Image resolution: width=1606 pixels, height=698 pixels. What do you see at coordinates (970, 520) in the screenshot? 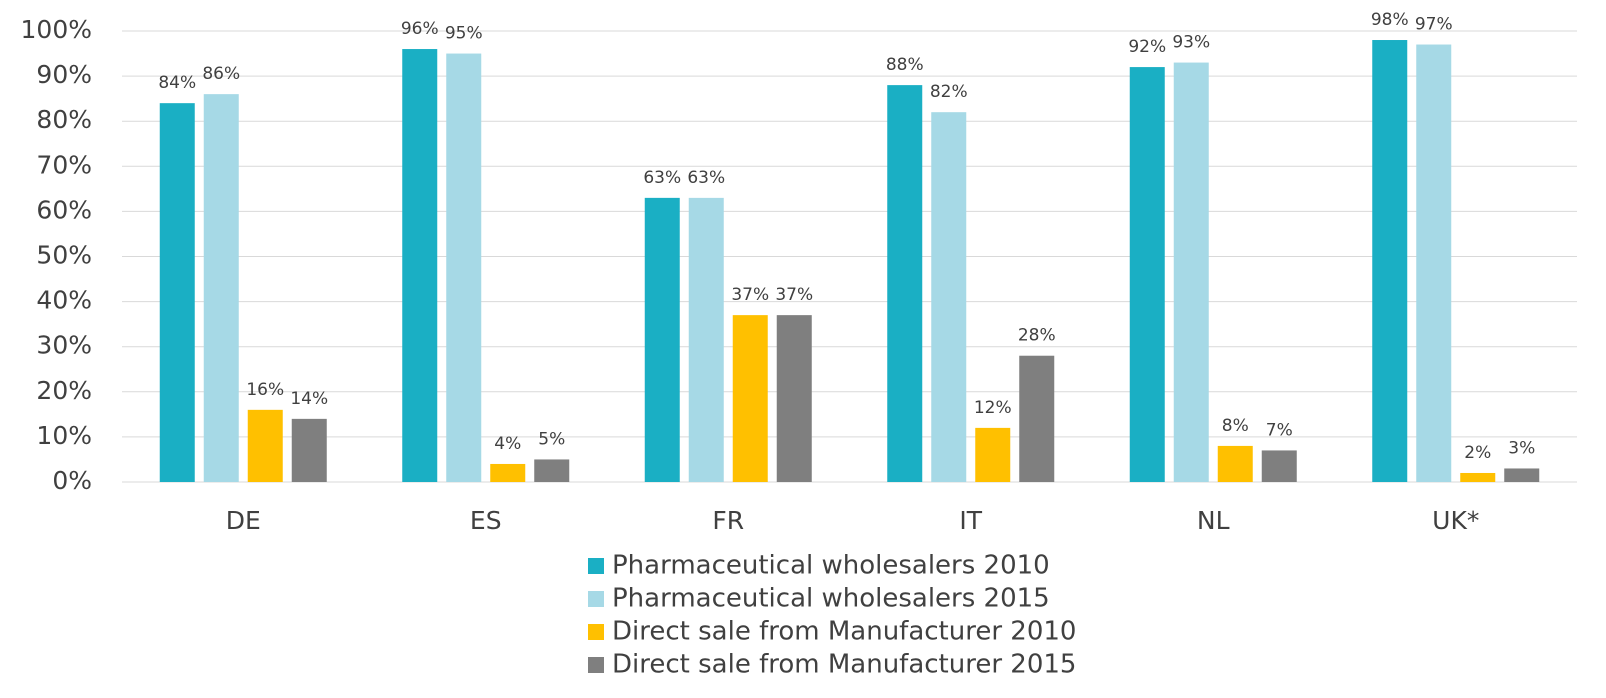
I see `x-tick-label: IT` at bounding box center [970, 520].